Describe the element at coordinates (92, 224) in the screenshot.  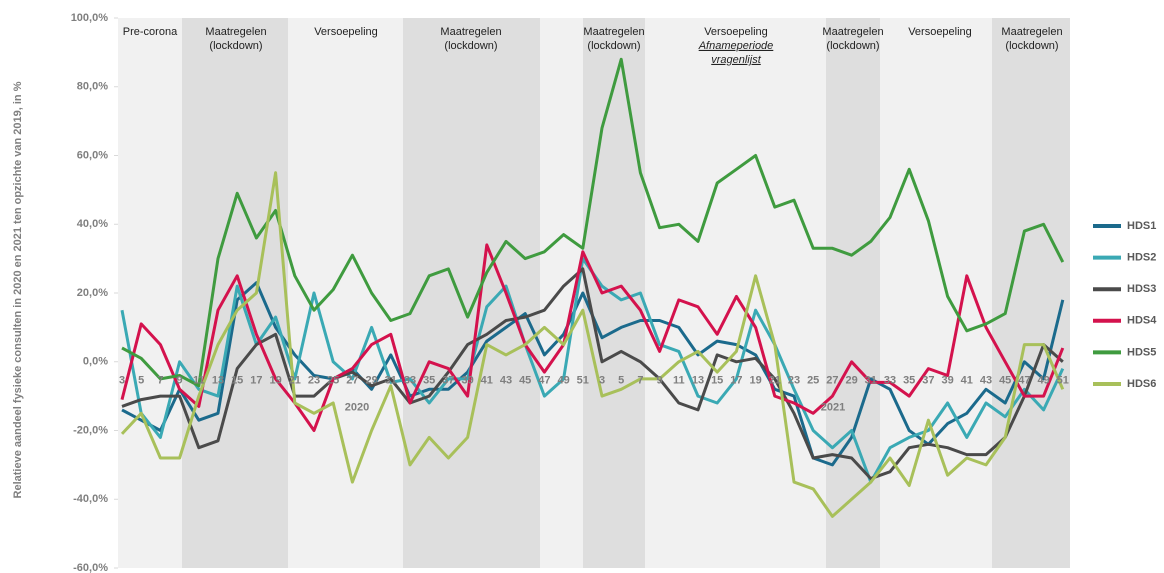
I see `y-tick-label: 40,0%` at that location.